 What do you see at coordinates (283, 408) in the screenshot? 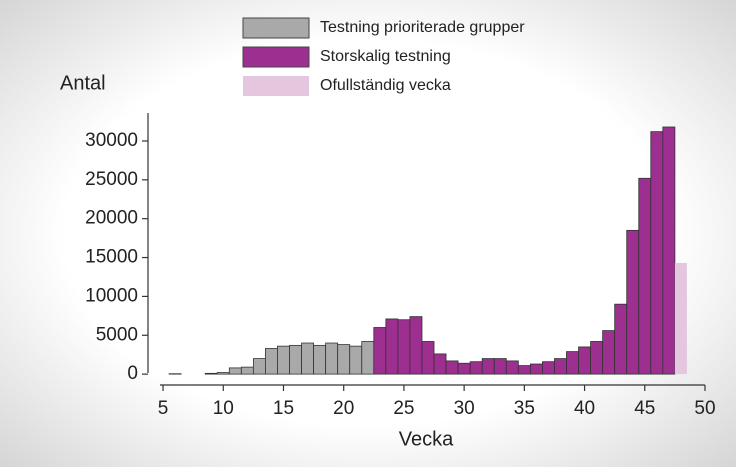
I see `x-tick-label: 15` at bounding box center [283, 408].